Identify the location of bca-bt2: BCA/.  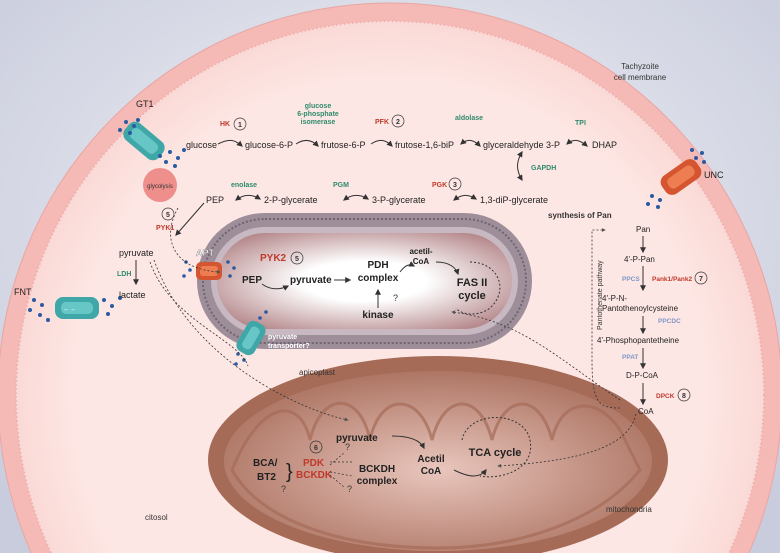
(265, 463).